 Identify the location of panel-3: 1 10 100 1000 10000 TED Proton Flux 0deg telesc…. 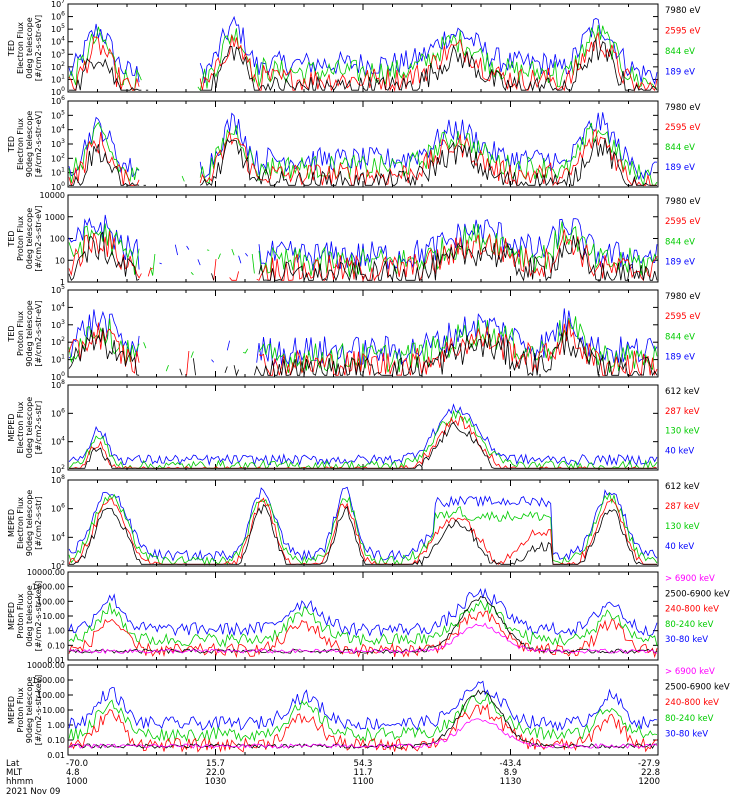
(354, 239).